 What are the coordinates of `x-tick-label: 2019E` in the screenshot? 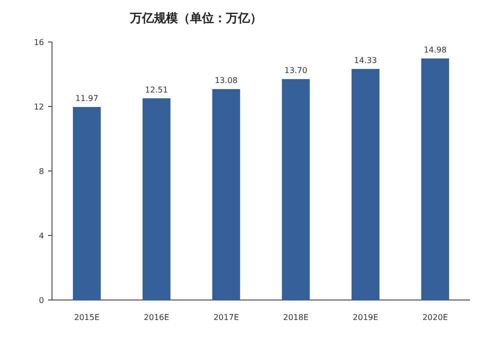 It's located at (365, 317).